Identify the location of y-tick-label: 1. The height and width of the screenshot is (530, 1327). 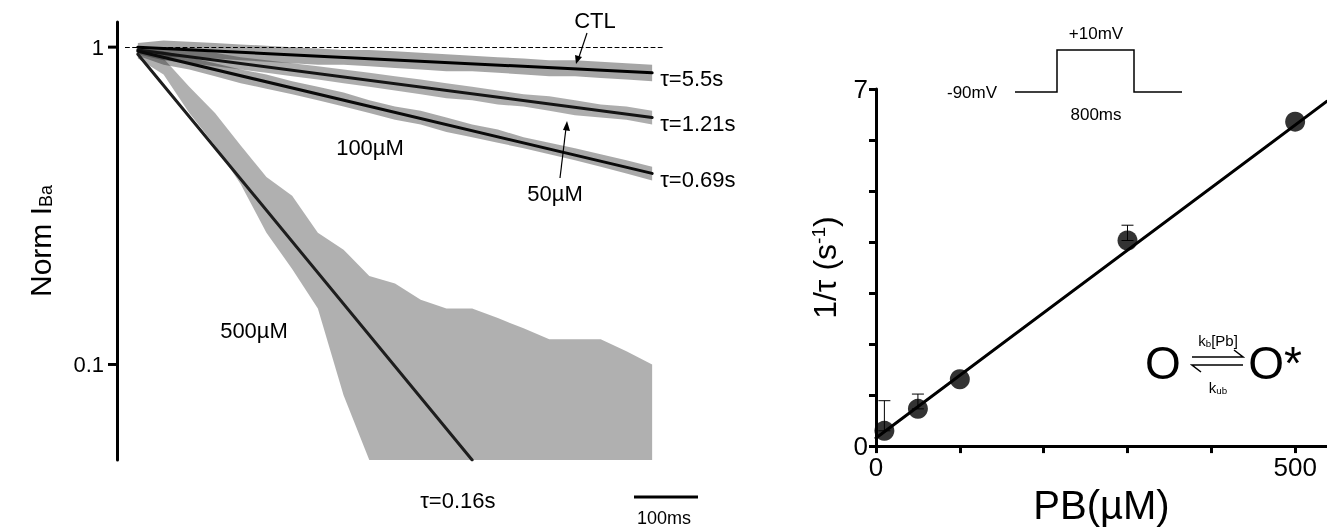
(97, 47).